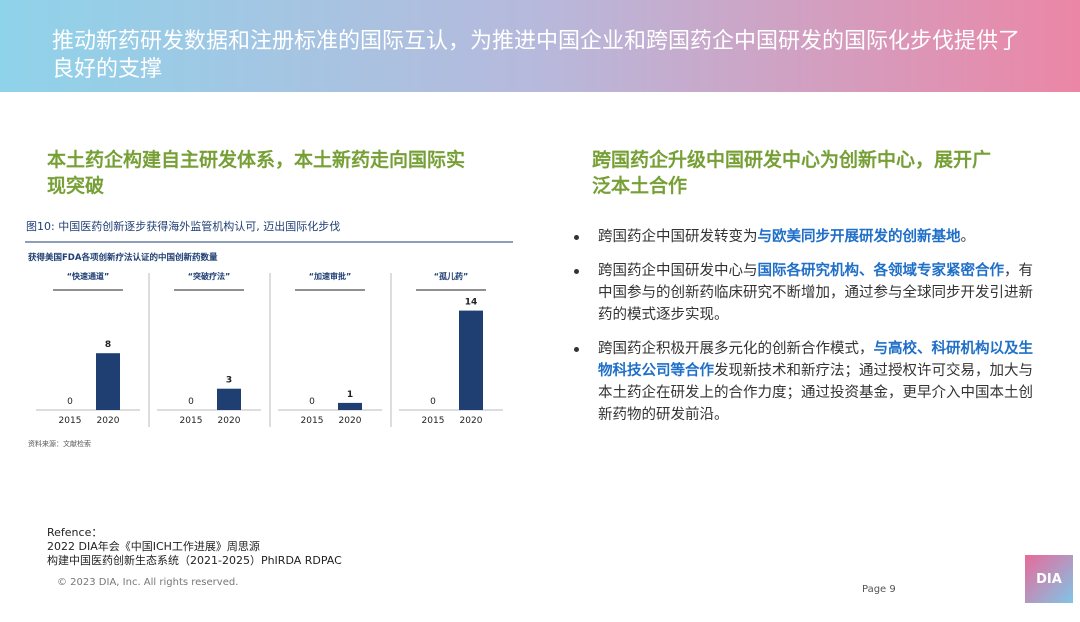 The height and width of the screenshot is (622, 1080). I want to click on bullet-text: 跨国药企中国研发转变为, so click(678, 237).